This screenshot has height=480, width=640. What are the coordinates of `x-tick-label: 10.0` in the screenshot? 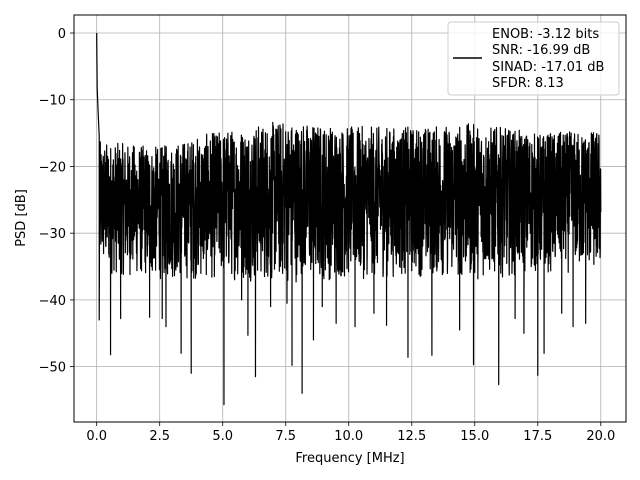 It's located at (348, 436).